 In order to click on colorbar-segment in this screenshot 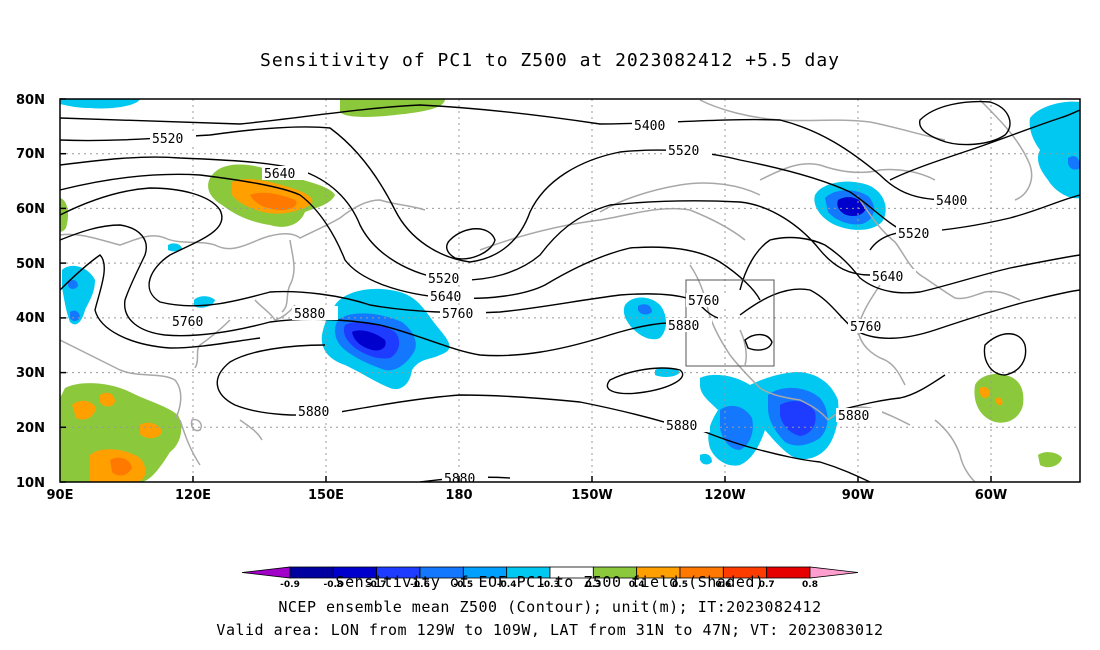, I will do `click(834, 572)`.